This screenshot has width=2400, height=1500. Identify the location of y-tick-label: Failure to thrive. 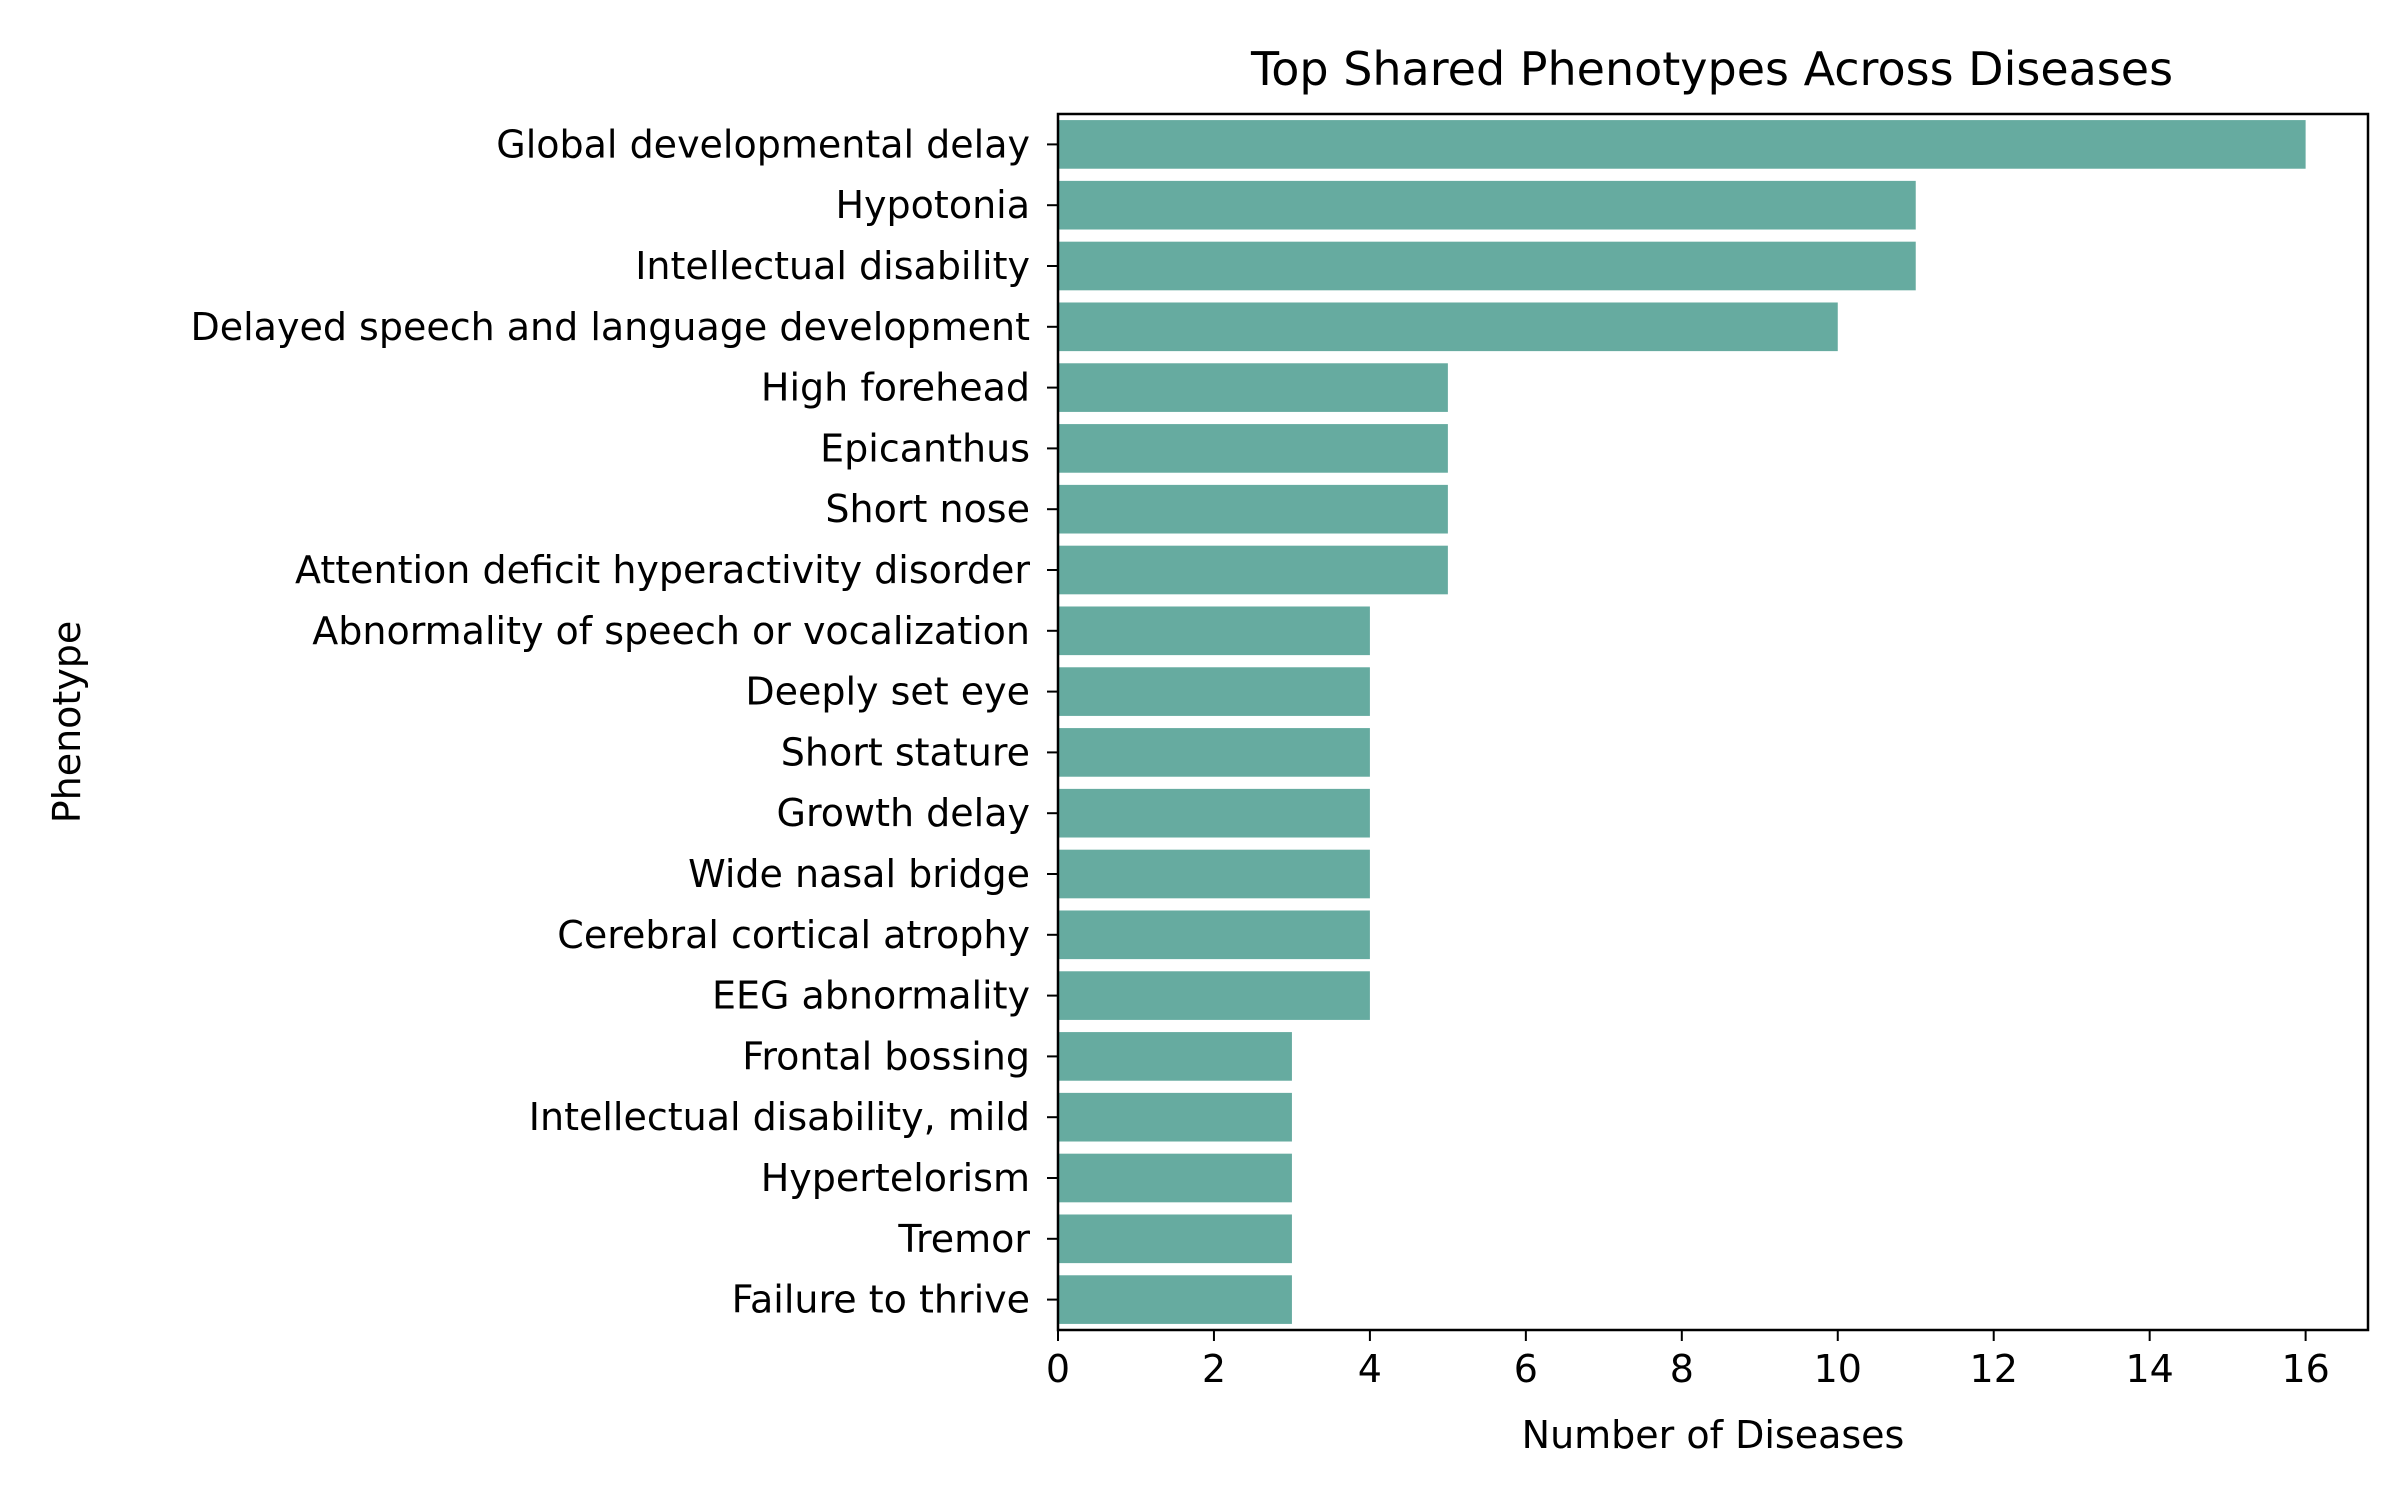
(881, 1300).